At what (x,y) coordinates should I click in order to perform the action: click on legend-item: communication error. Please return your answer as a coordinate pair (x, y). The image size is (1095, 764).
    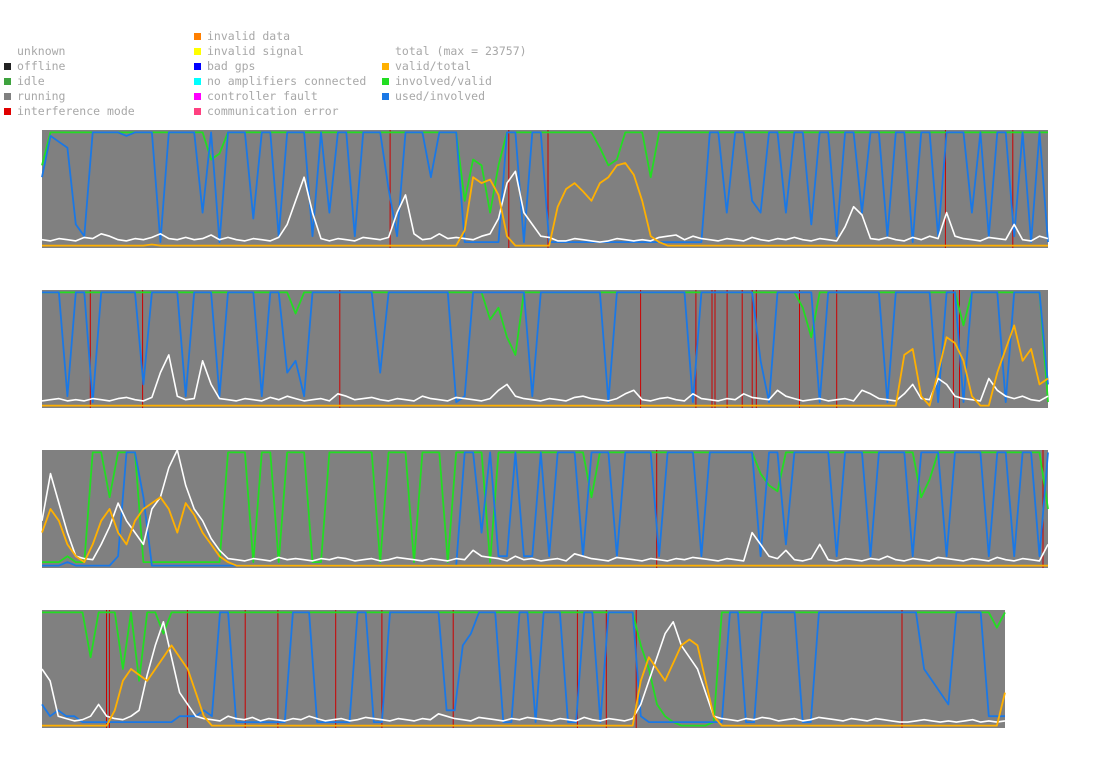
    Looking at the image, I should click on (266, 111).